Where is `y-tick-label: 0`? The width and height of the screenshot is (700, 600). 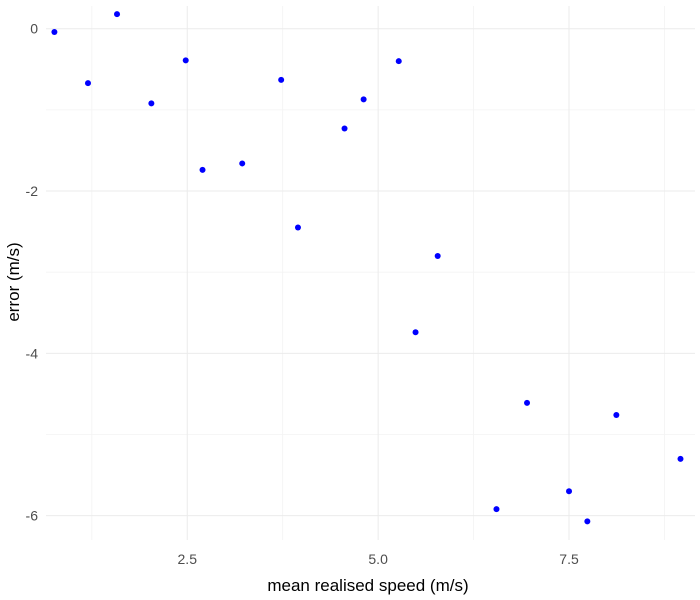
y-tick-label: 0 is located at coordinates (34, 29).